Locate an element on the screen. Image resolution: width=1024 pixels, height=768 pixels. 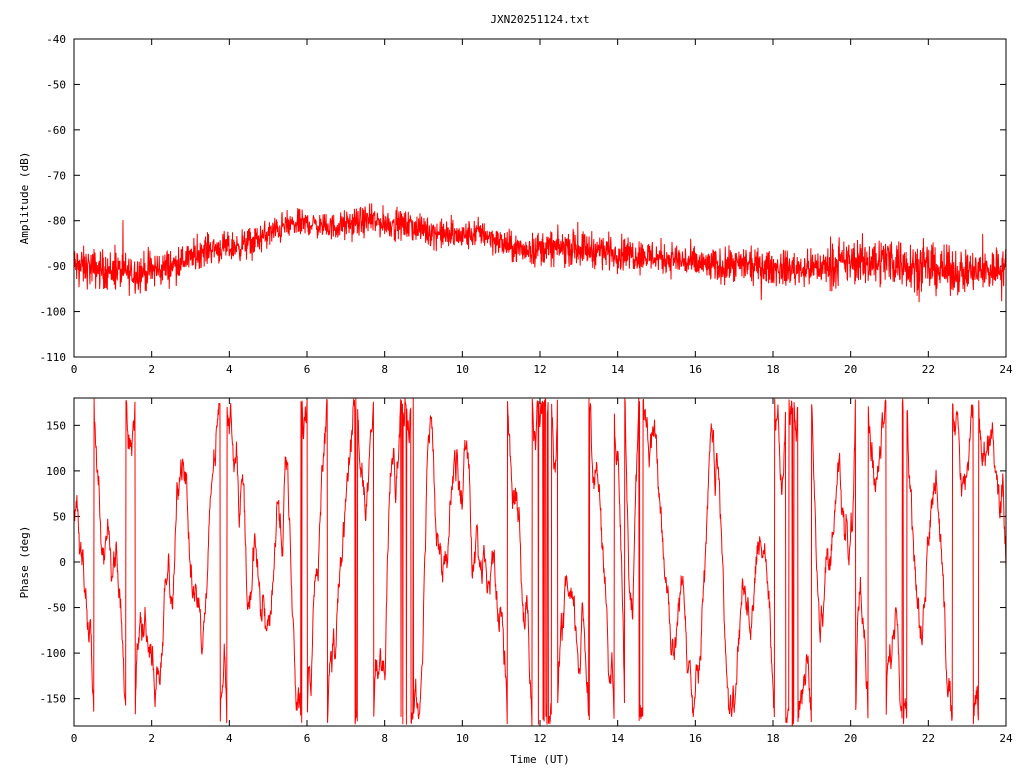
phase-x-tick-label: 24 is located at coordinates (1006, 738).